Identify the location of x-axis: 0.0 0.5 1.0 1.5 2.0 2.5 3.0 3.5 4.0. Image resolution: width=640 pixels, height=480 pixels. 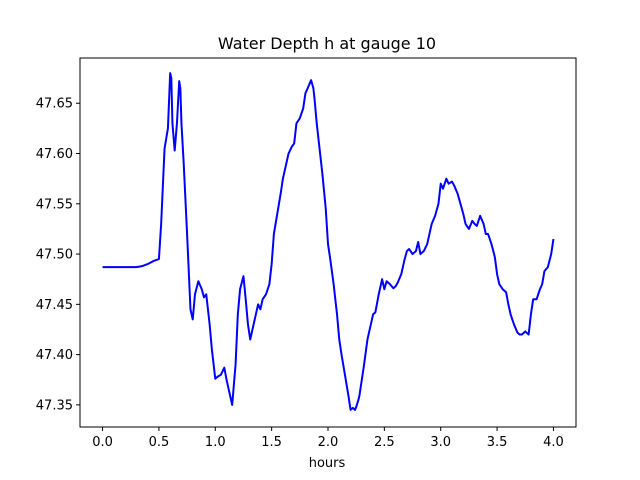
(328, 438).